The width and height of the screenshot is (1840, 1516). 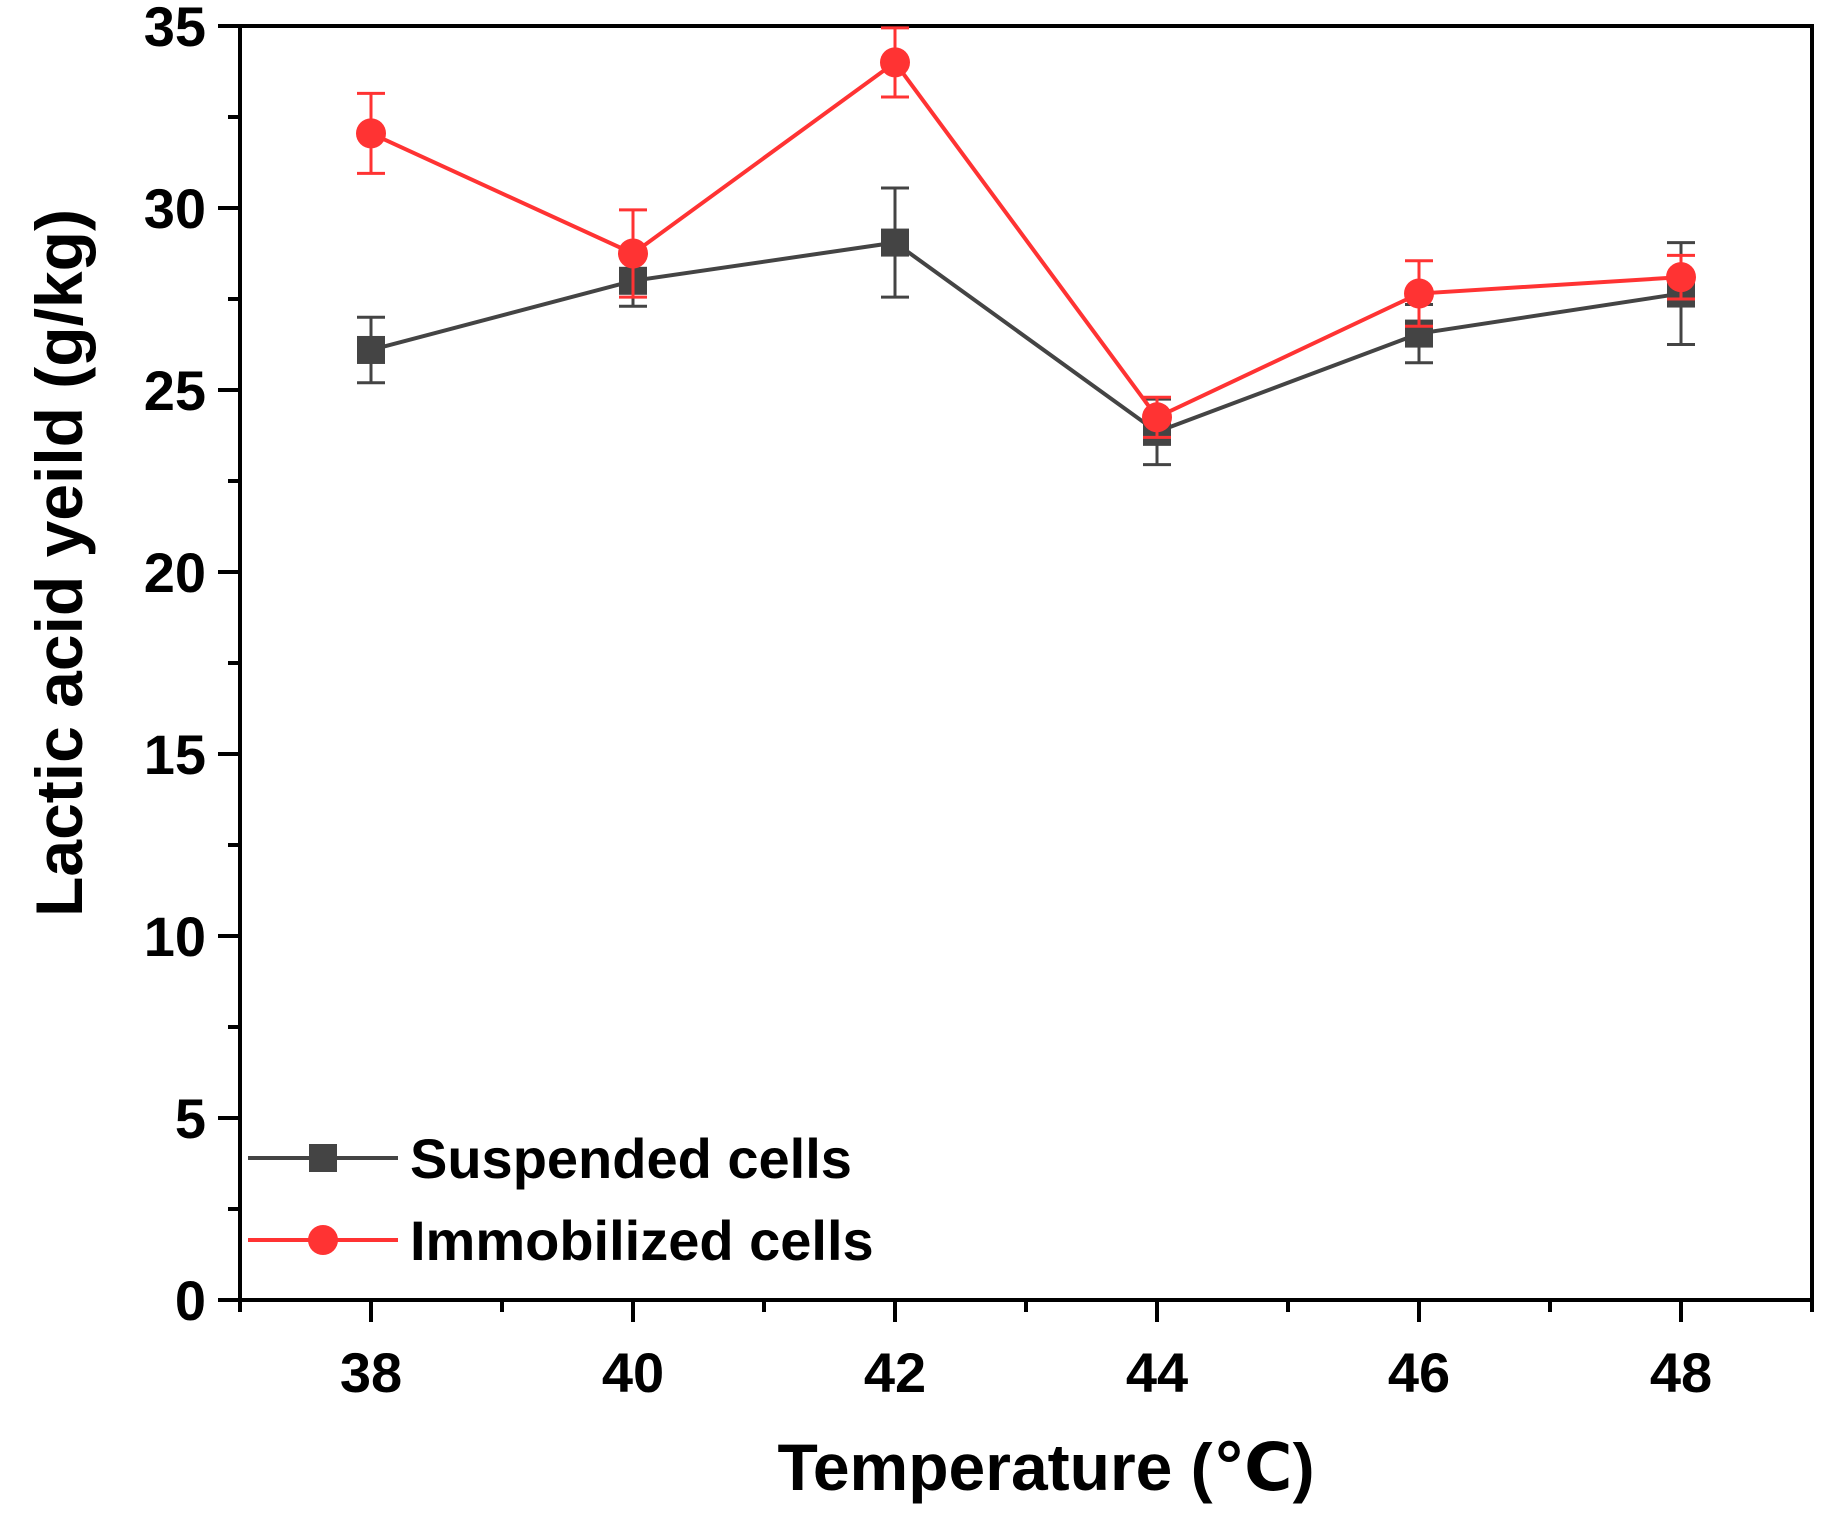 I want to click on y-tick-label: 30, so click(x=175, y=208).